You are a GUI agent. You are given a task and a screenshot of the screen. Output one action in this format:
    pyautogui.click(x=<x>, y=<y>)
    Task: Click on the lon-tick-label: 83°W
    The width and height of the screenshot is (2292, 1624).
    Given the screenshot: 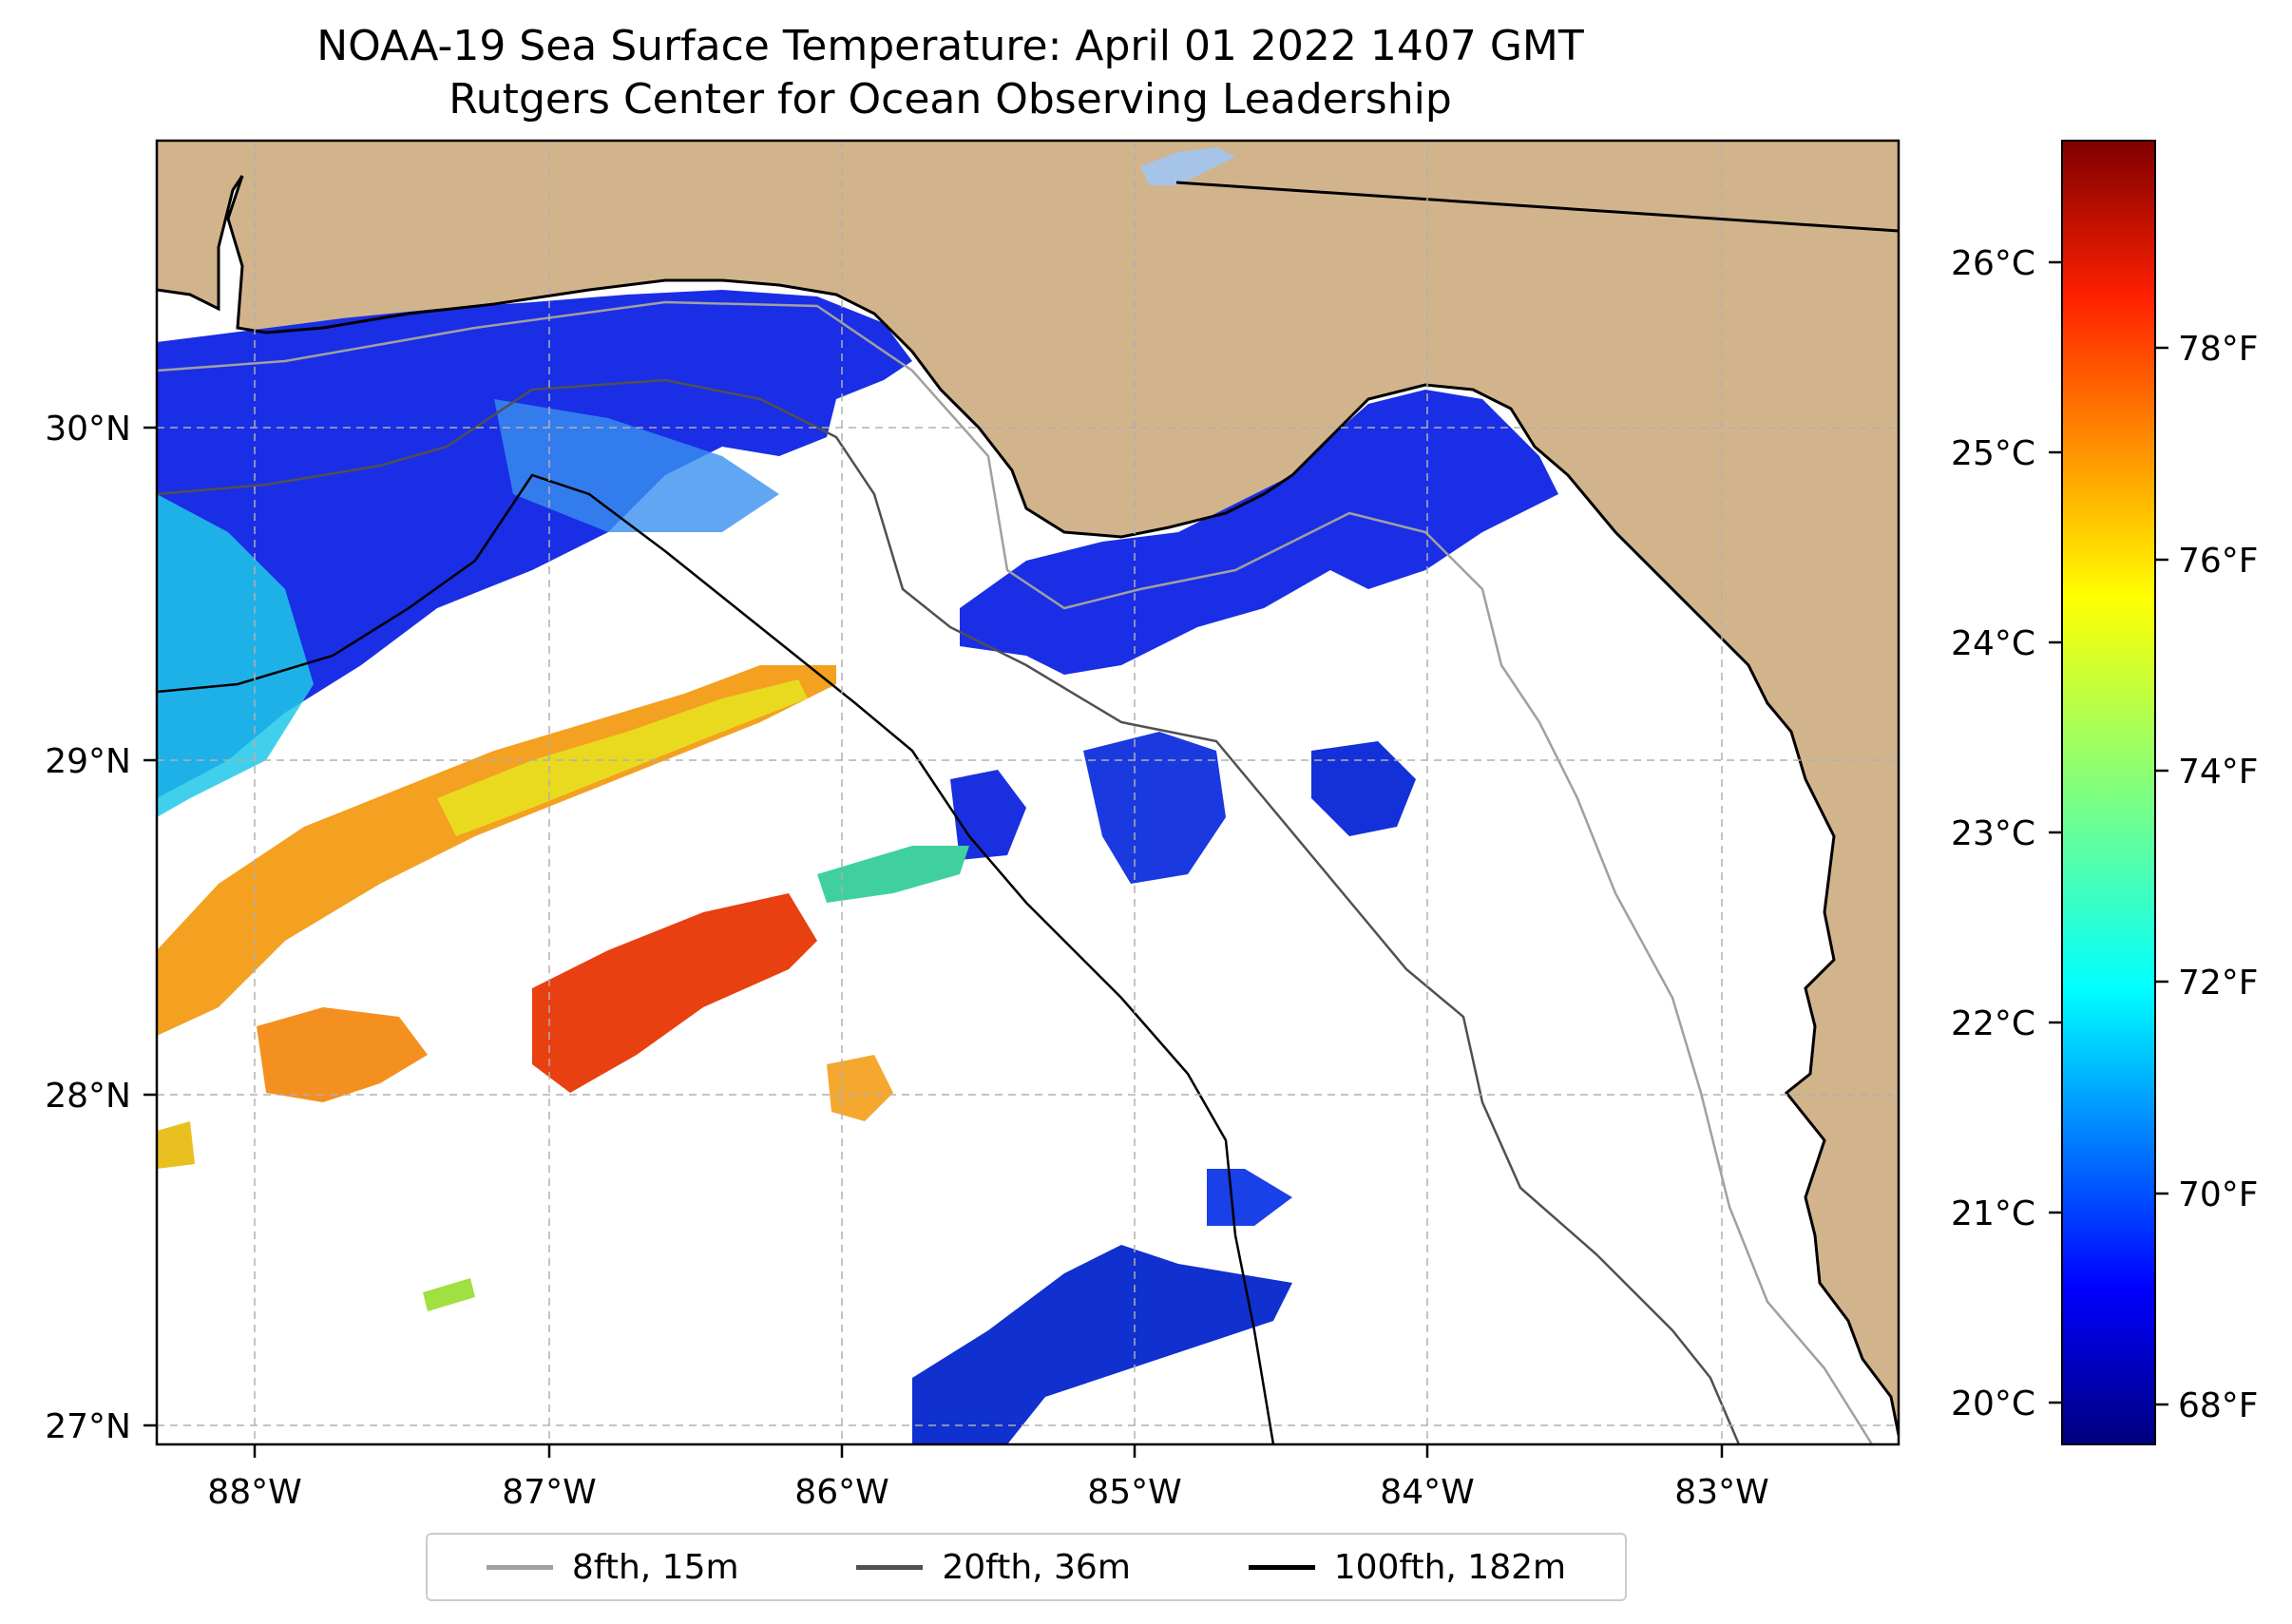 What is the action you would take?
    pyautogui.click(x=1721, y=1492)
    